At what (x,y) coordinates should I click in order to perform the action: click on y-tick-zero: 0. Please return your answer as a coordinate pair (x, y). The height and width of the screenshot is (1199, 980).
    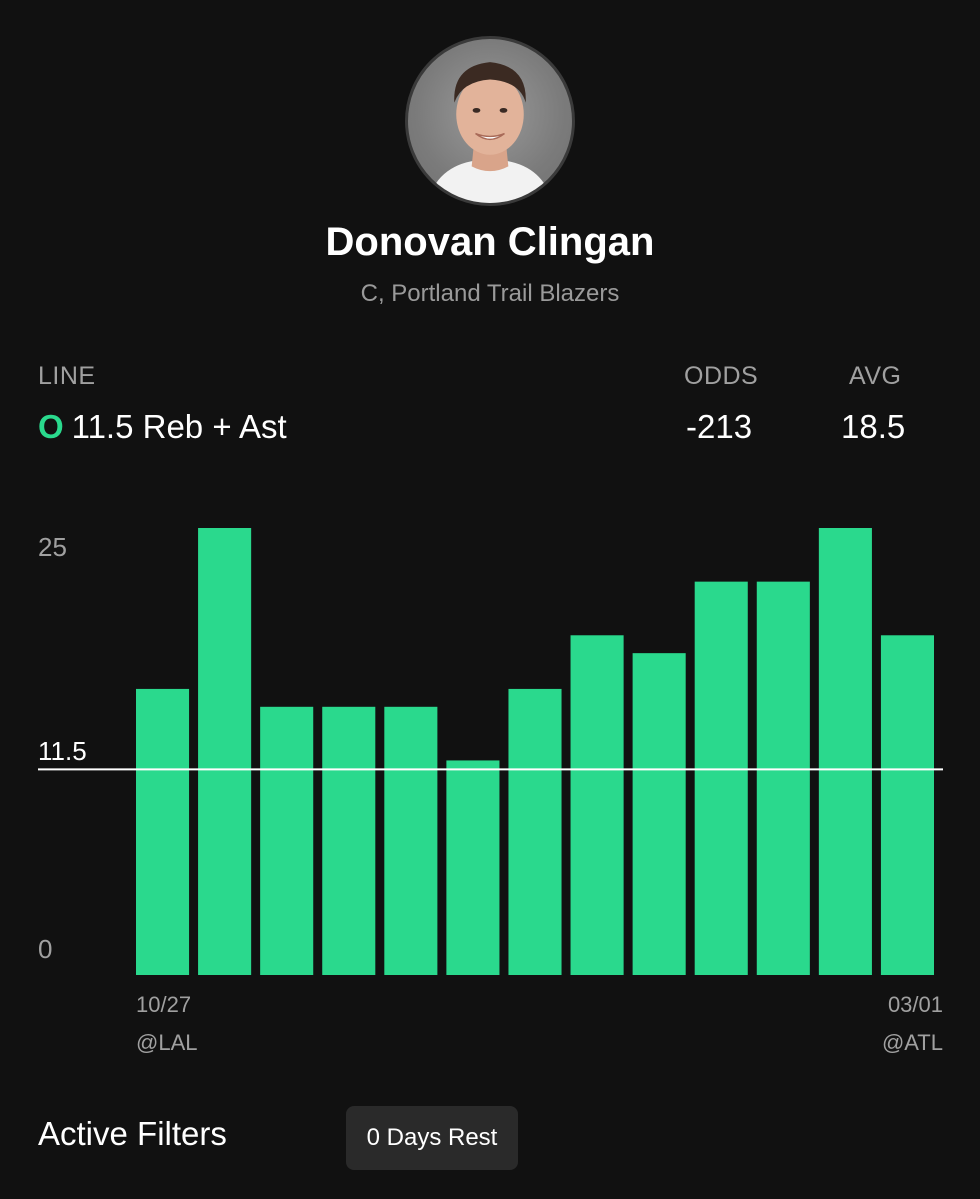
    Looking at the image, I should click on (45, 949).